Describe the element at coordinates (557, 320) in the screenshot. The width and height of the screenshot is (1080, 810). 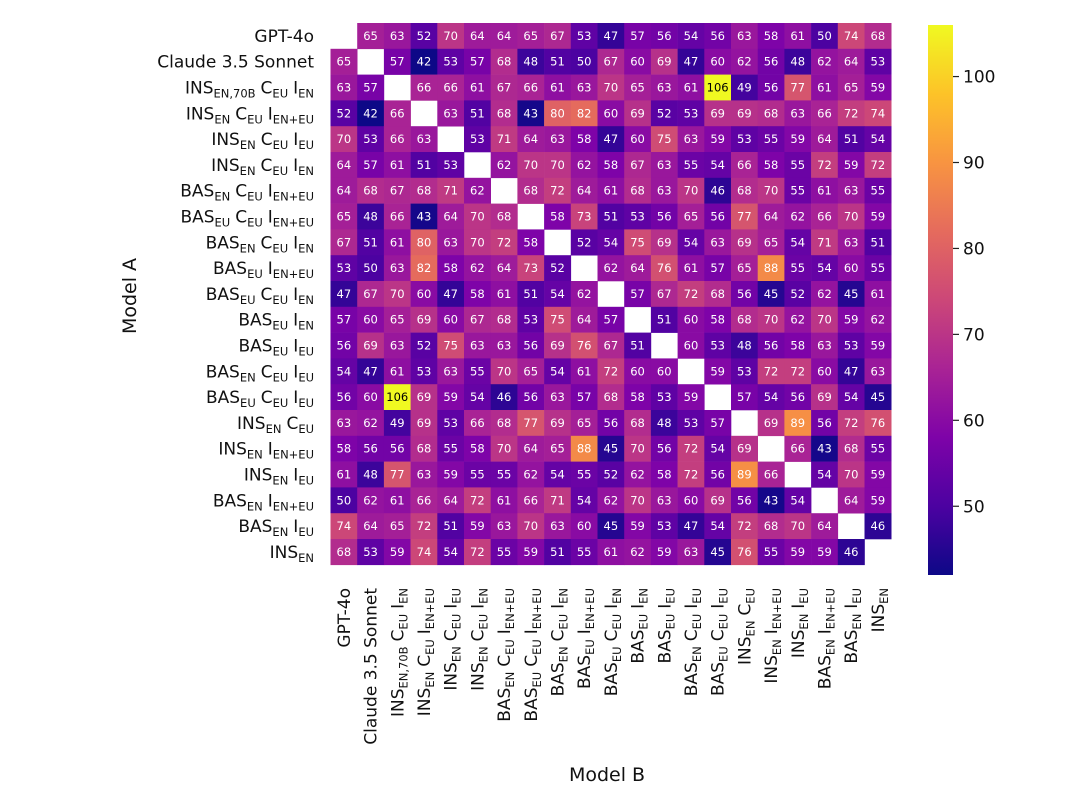
I see `cell-value-label: 75` at that location.